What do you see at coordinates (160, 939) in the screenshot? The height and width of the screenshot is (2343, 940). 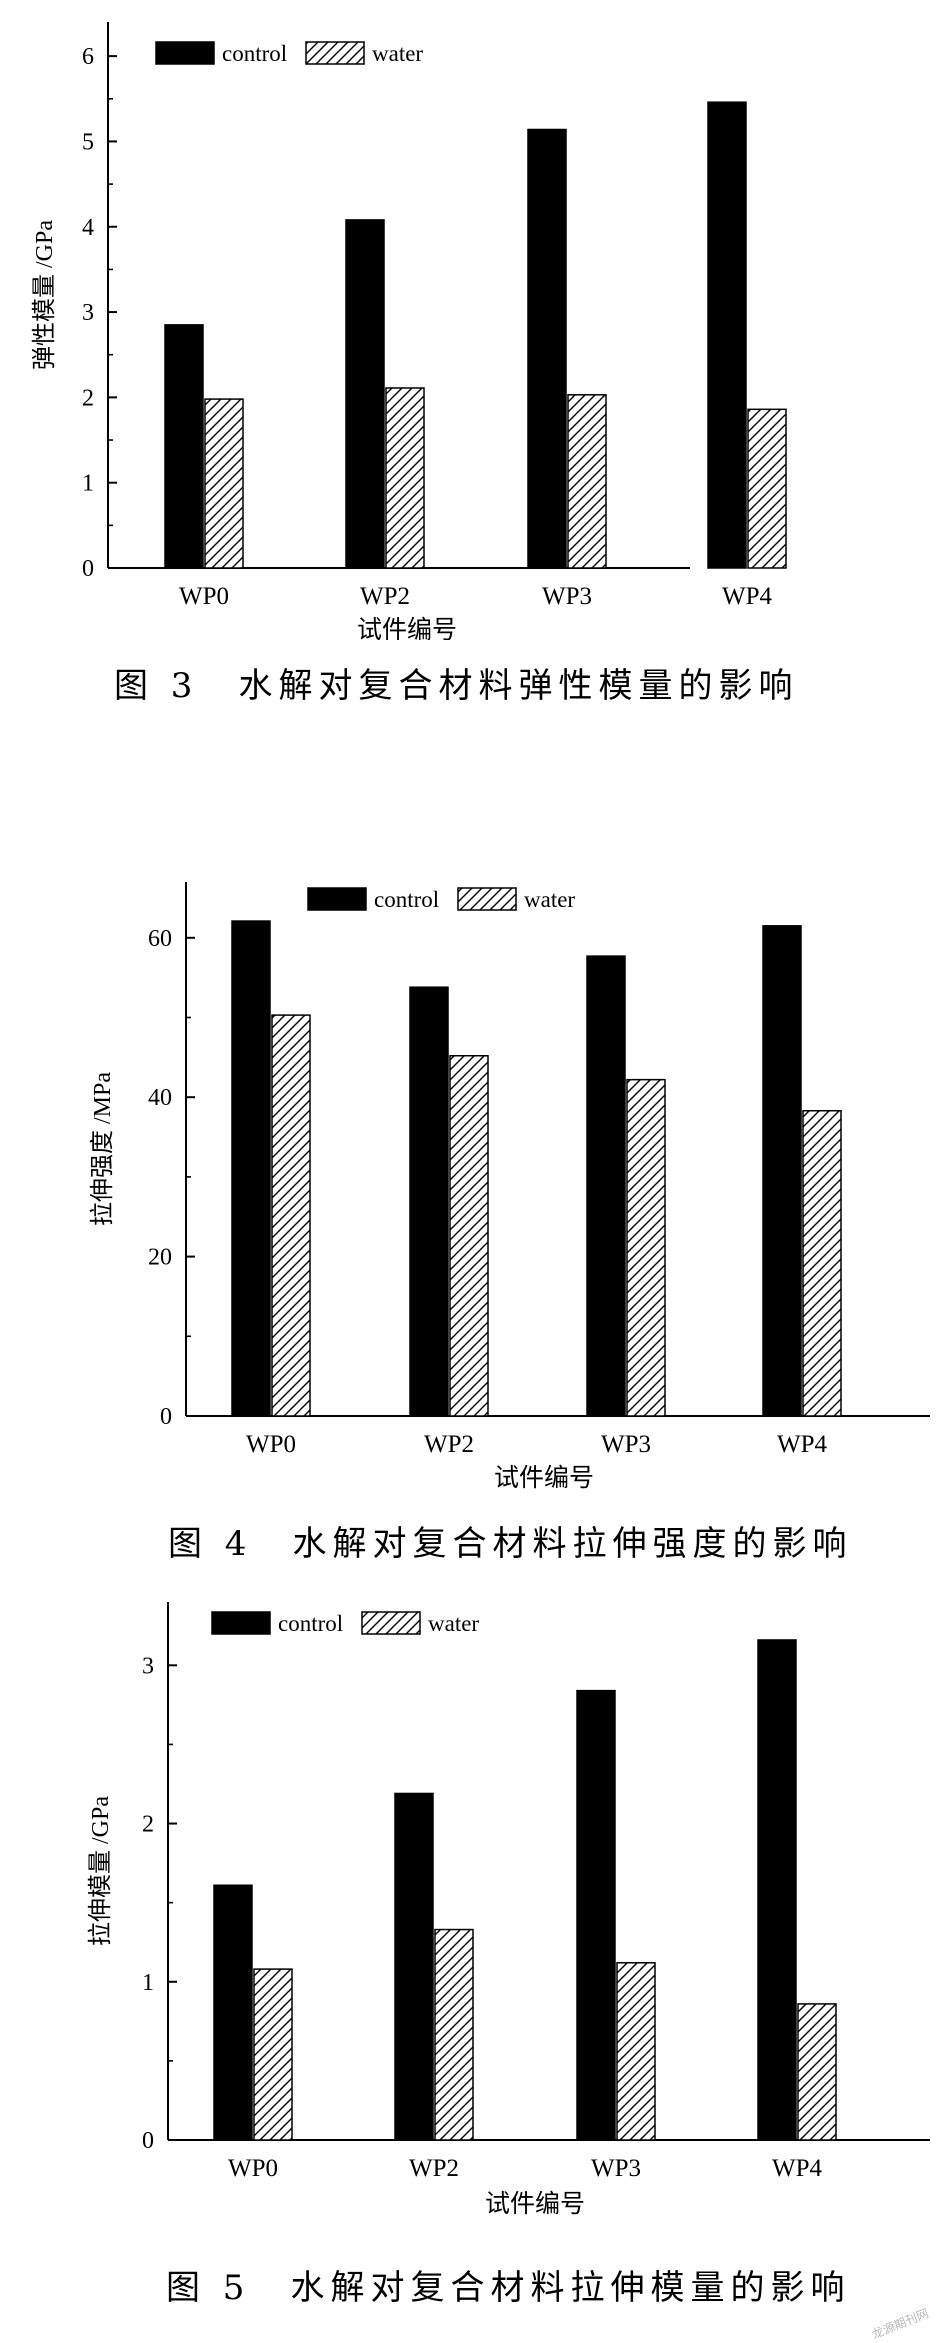 I see `y-tick-label: 60` at bounding box center [160, 939].